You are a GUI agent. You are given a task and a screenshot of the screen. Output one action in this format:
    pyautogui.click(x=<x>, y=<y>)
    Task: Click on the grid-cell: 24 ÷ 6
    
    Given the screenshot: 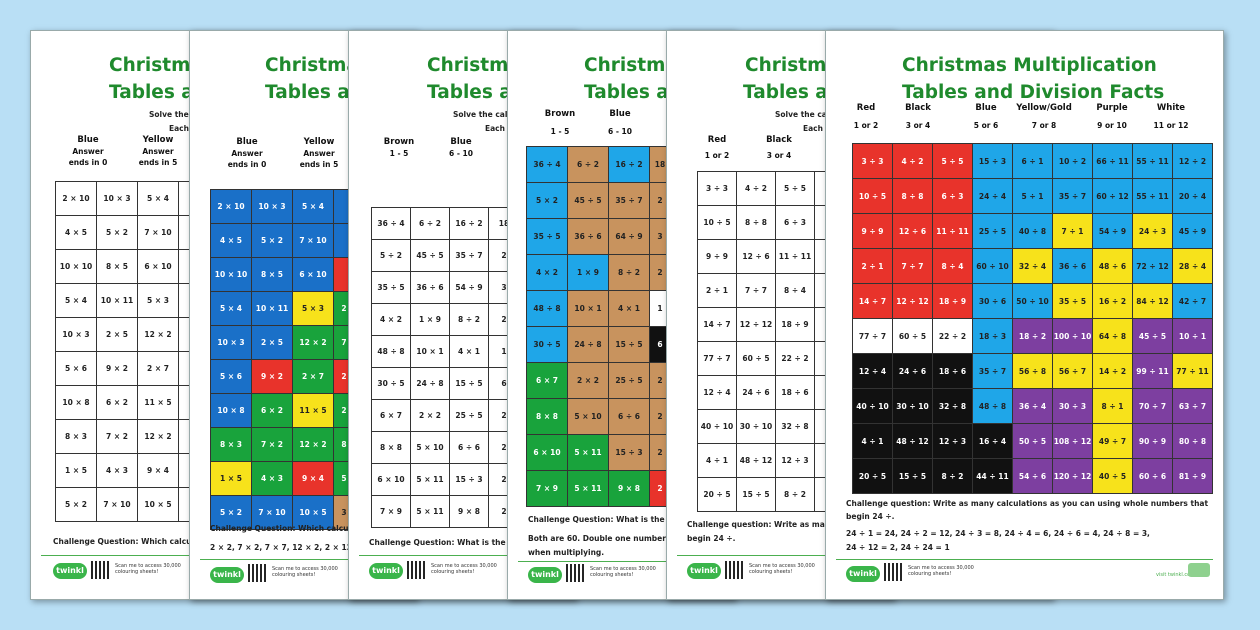 What is the action you would take?
    pyautogui.click(x=756, y=392)
    